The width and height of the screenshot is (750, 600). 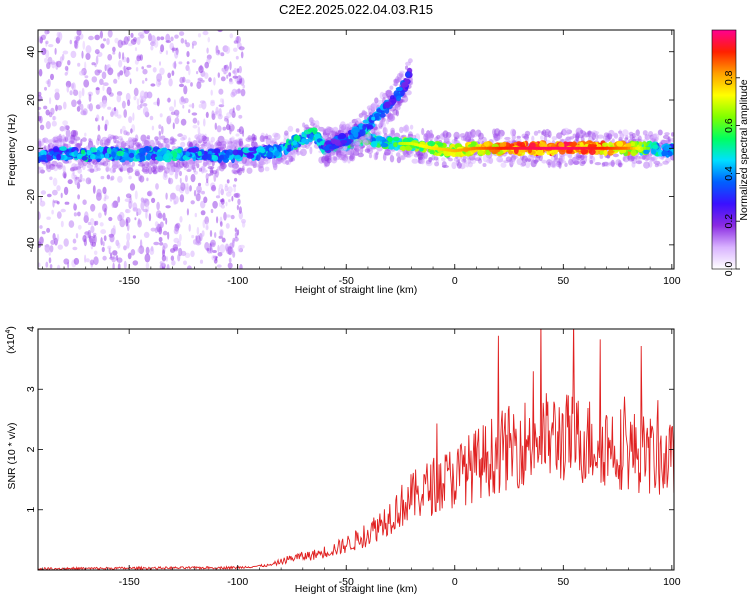 What do you see at coordinates (672, 582) in the screenshot?
I see `x-tick-label: 100` at bounding box center [672, 582].